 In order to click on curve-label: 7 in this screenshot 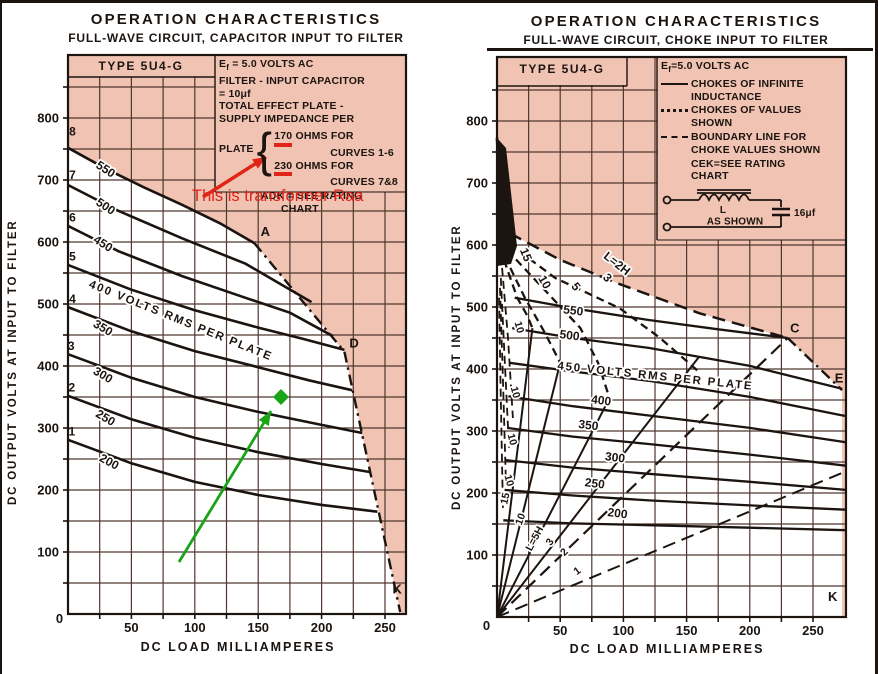, I will do `click(72, 175)`.